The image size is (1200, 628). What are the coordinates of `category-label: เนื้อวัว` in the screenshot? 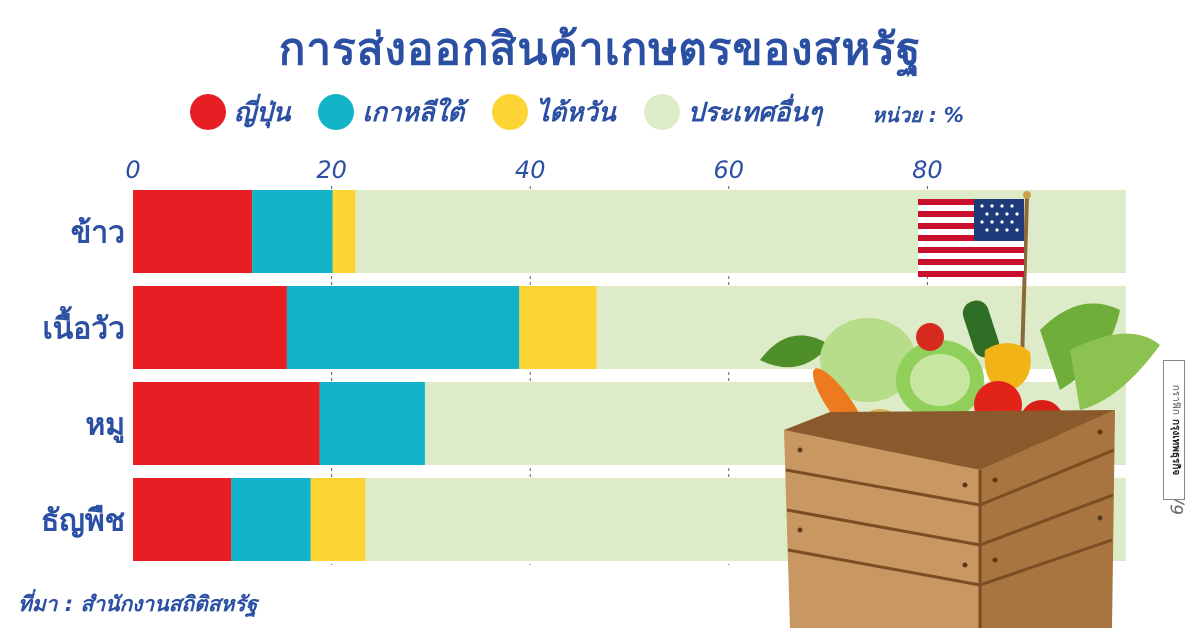 It's located at (84, 326).